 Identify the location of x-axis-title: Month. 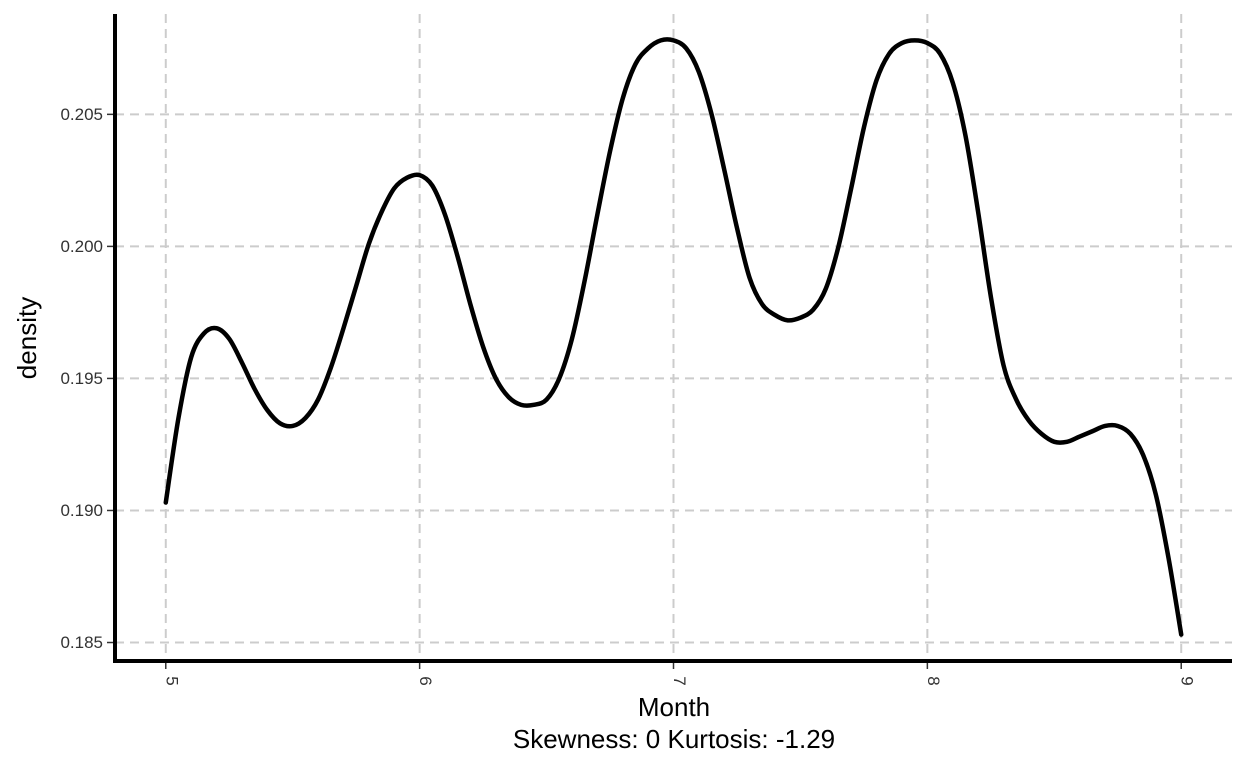
(674, 707).